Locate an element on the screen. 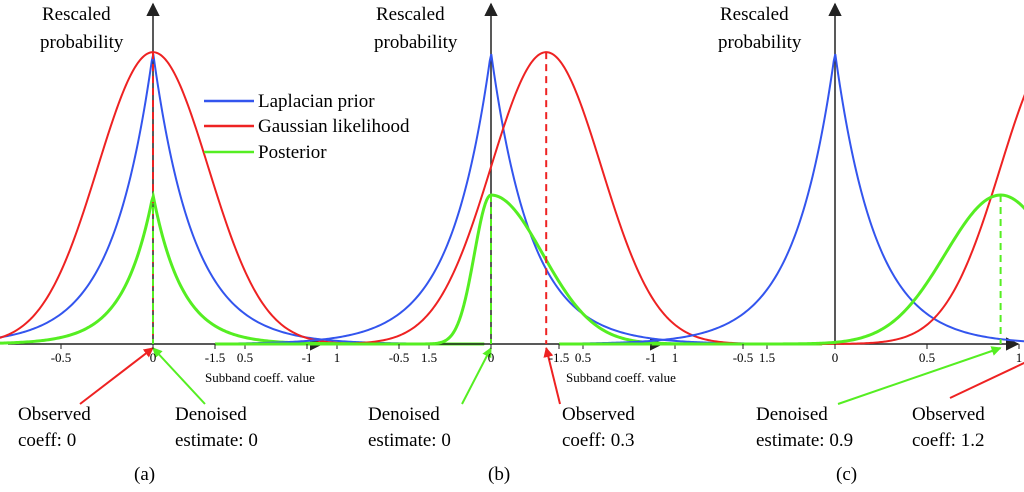  annotation-observed-line2: coeff: 1.2 is located at coordinates (948, 440).